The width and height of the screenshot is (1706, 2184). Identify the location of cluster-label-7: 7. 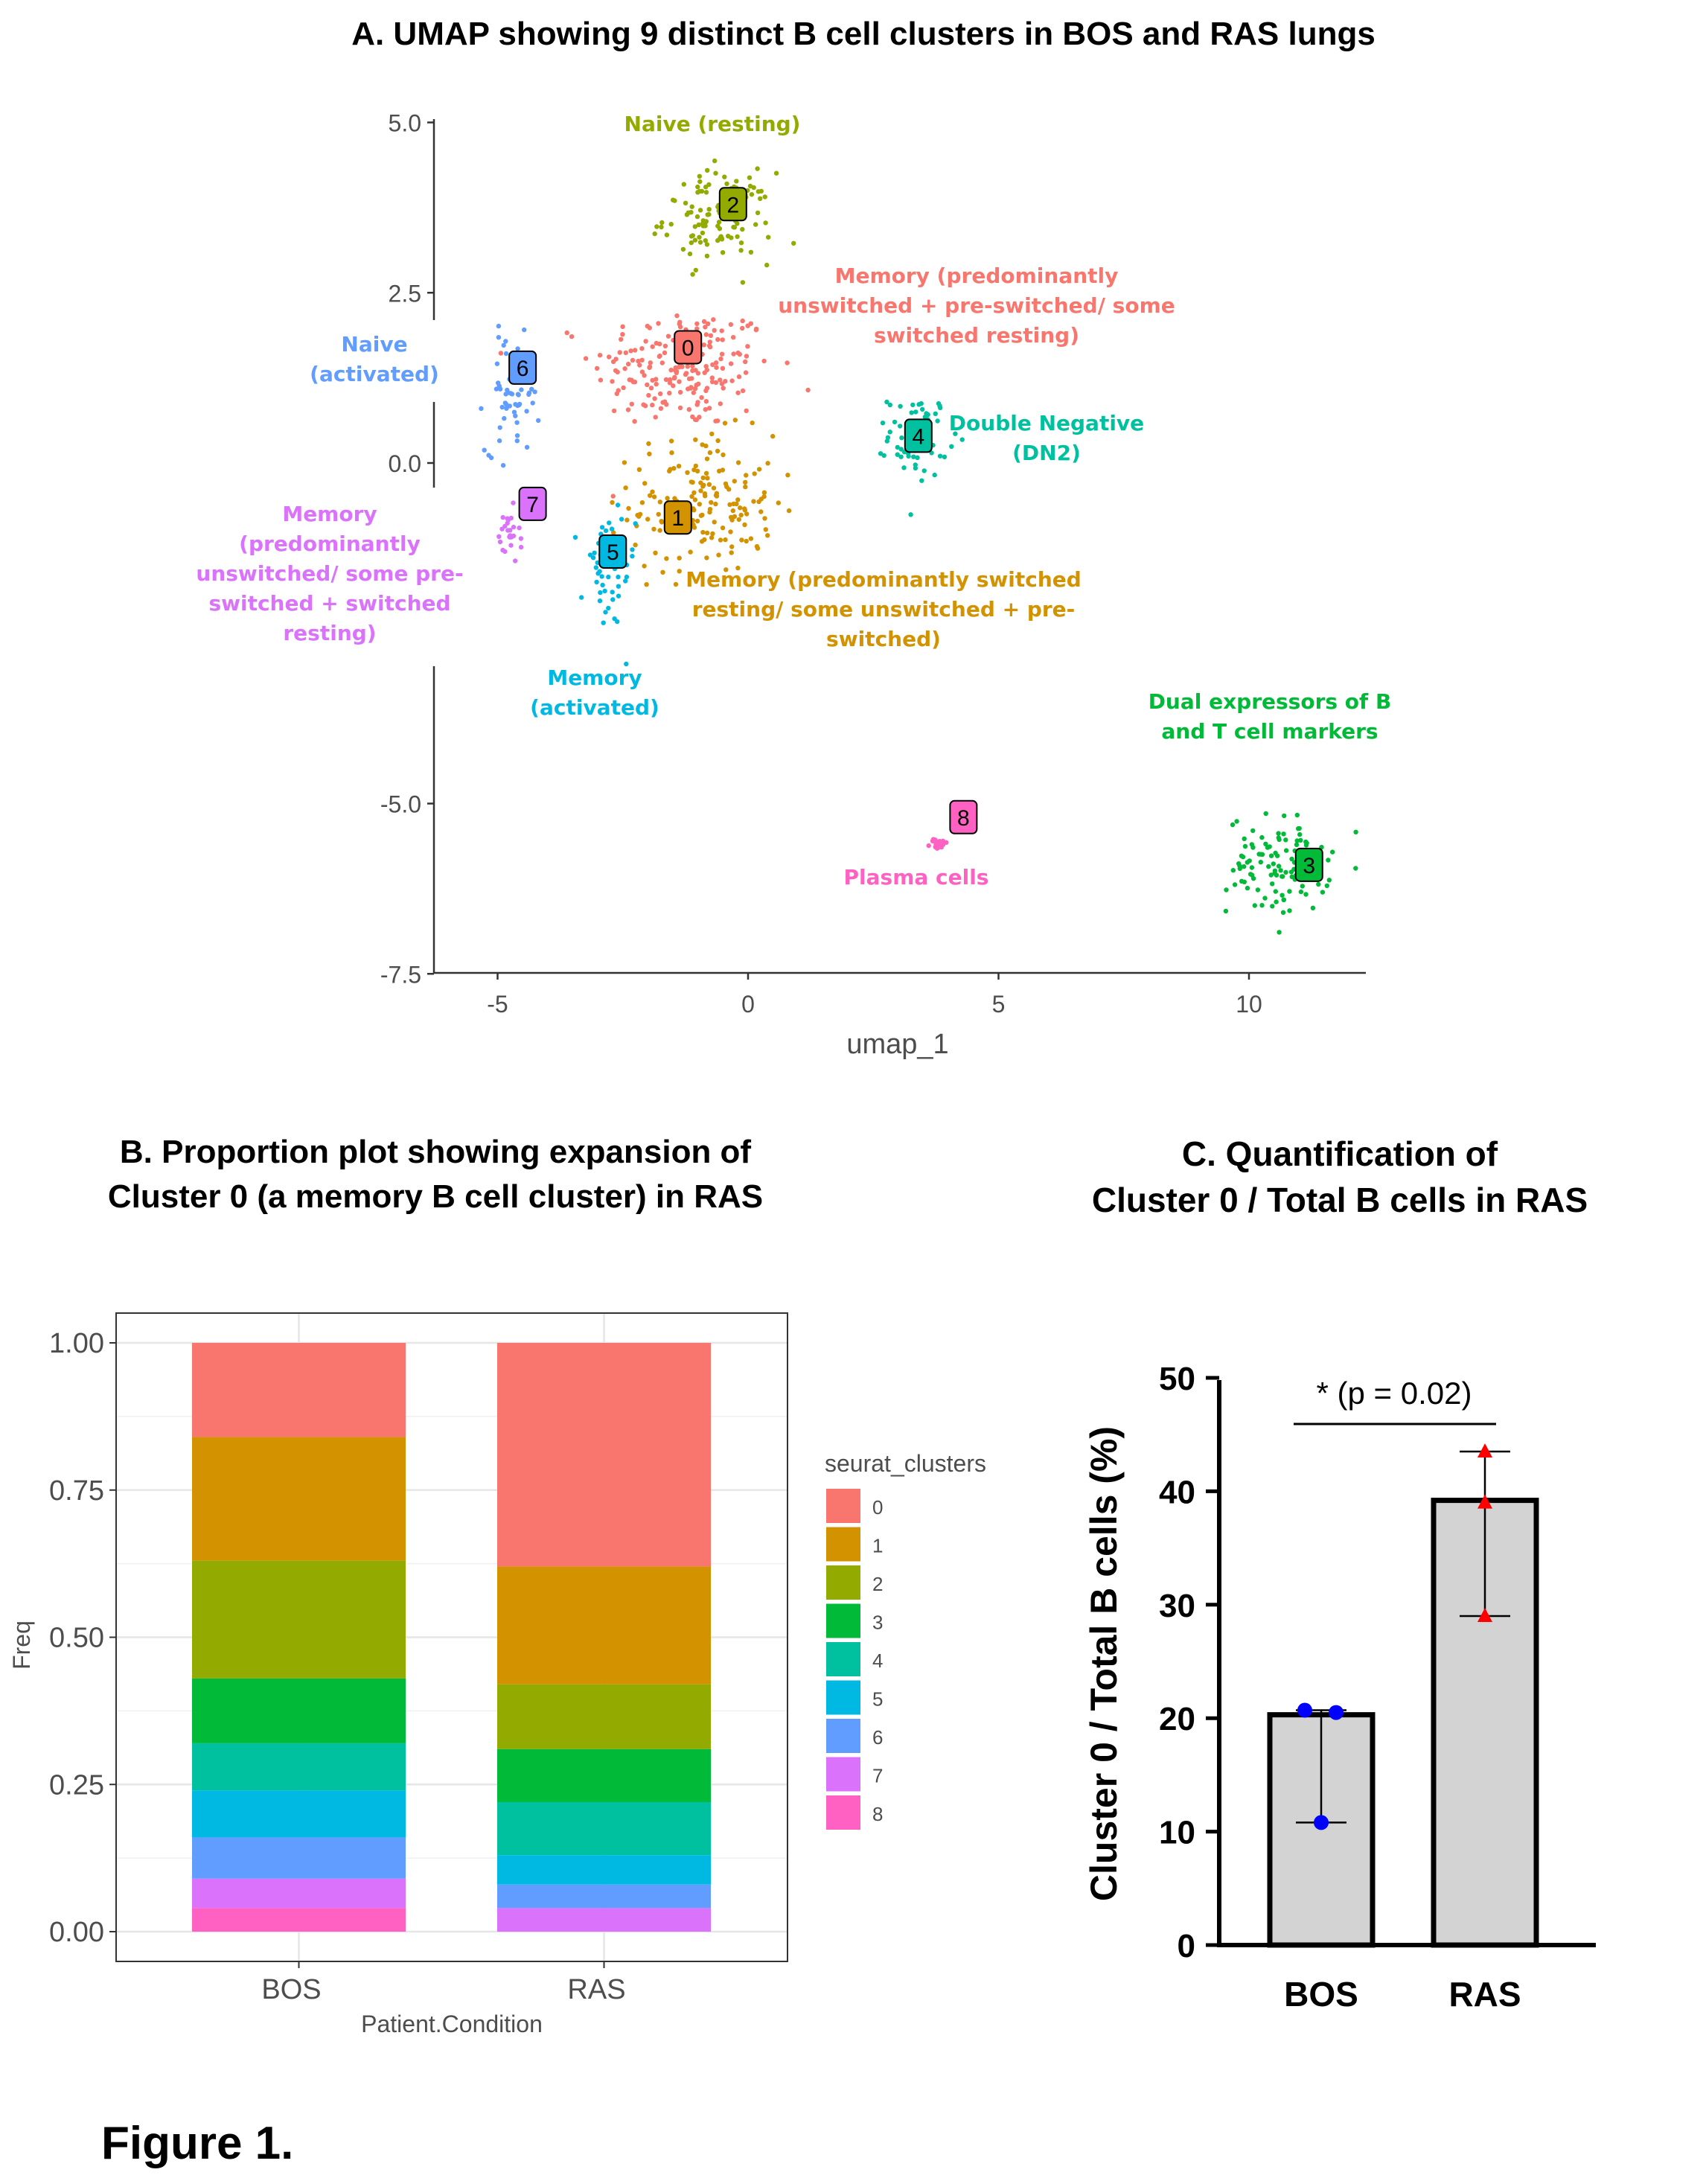
(532, 505).